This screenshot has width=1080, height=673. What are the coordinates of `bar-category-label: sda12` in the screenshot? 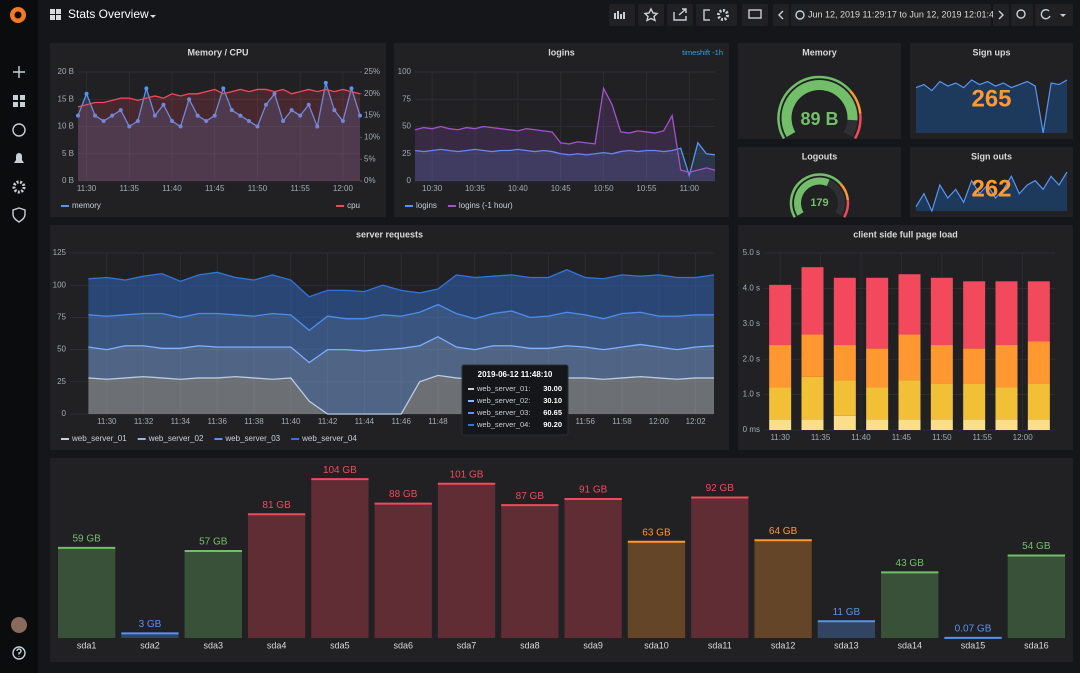 It's located at (783, 645).